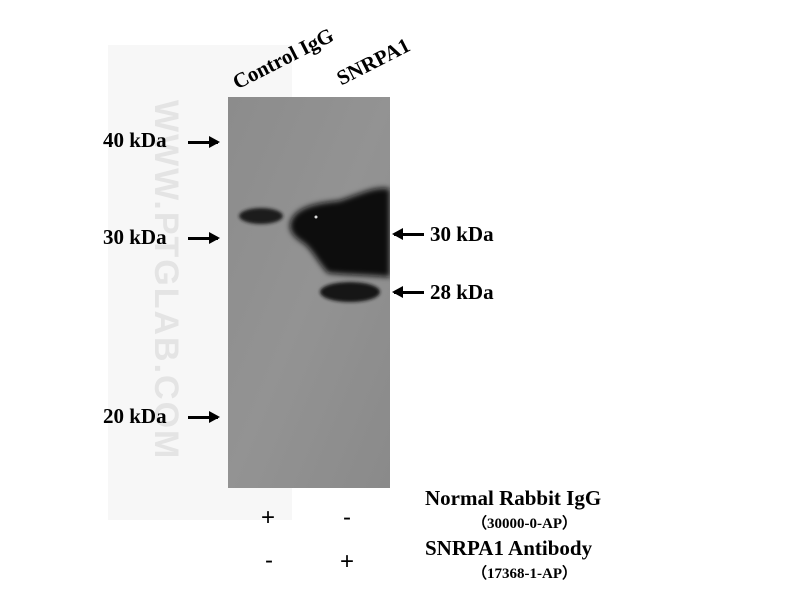 Image resolution: width=800 pixels, height=600 pixels. Describe the element at coordinates (408, 234) in the screenshot. I see `arrow-left-30kda-icon` at that location.